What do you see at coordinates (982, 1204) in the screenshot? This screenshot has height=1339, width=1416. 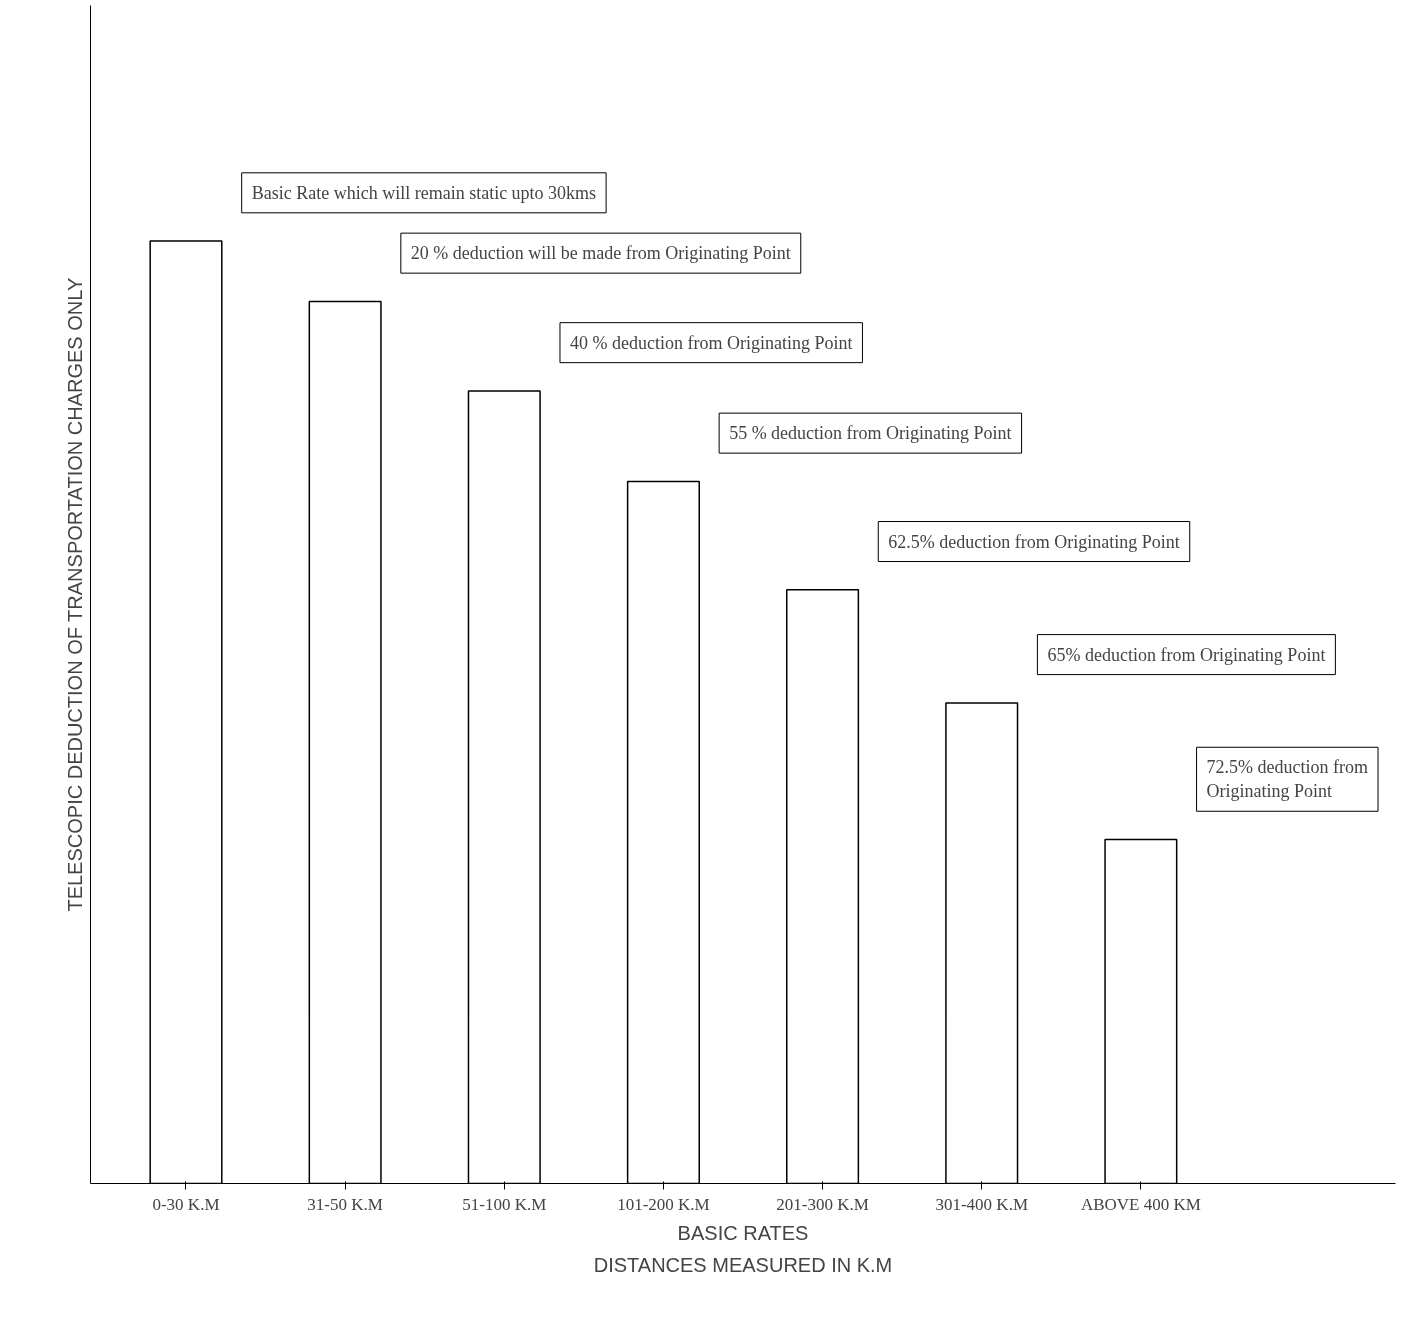 I see `x-tick-label: 301-400 K.M` at bounding box center [982, 1204].